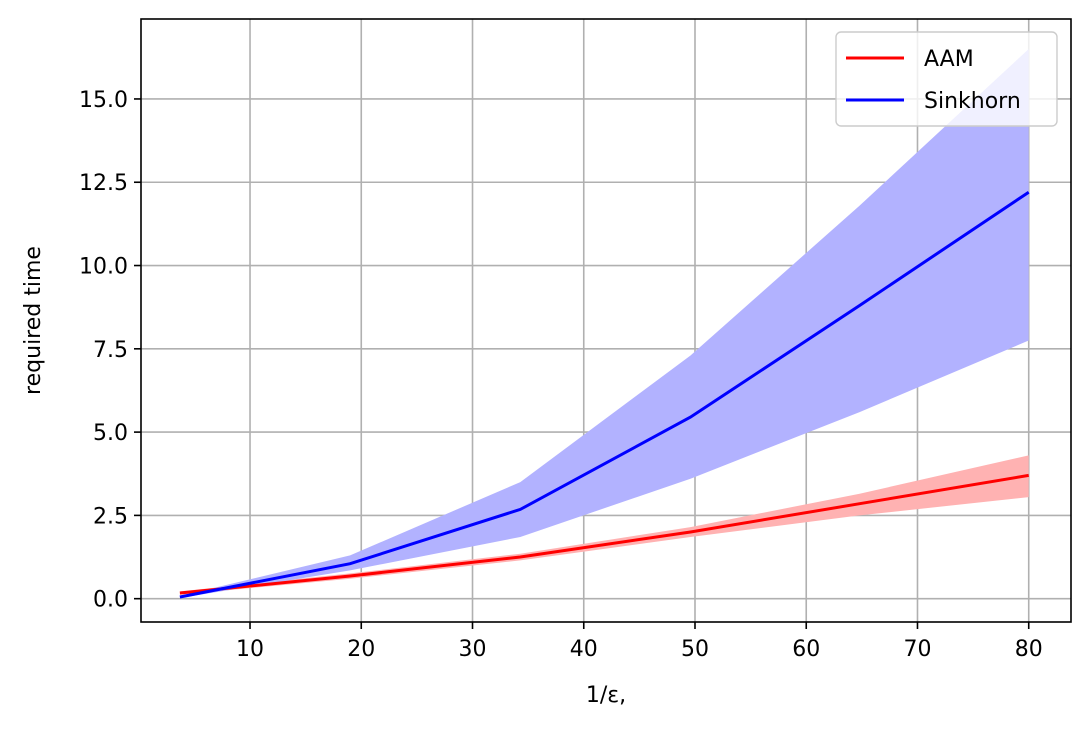 Image resolution: width=1090 pixels, height=730 pixels. What do you see at coordinates (103, 183) in the screenshot?
I see `y-tick-label: 12.5` at bounding box center [103, 183].